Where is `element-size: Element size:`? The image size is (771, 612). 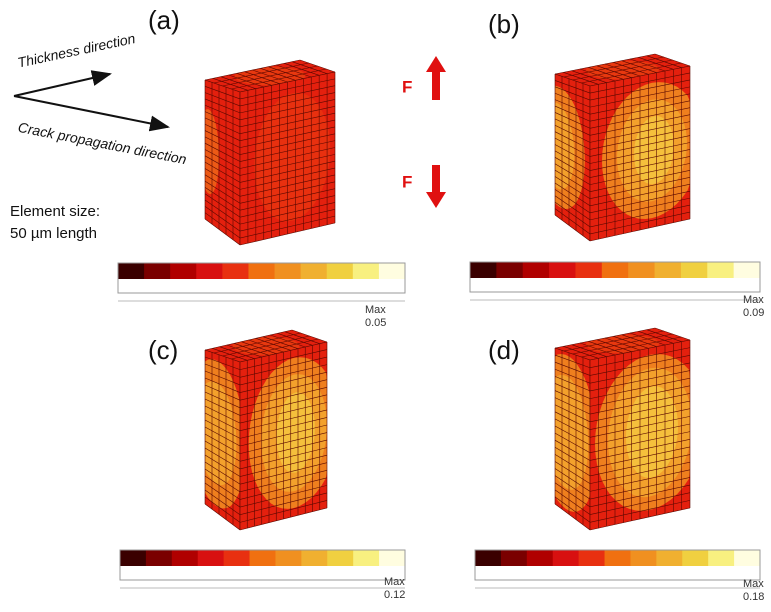
element-size: Element size: is located at coordinates (55, 211).